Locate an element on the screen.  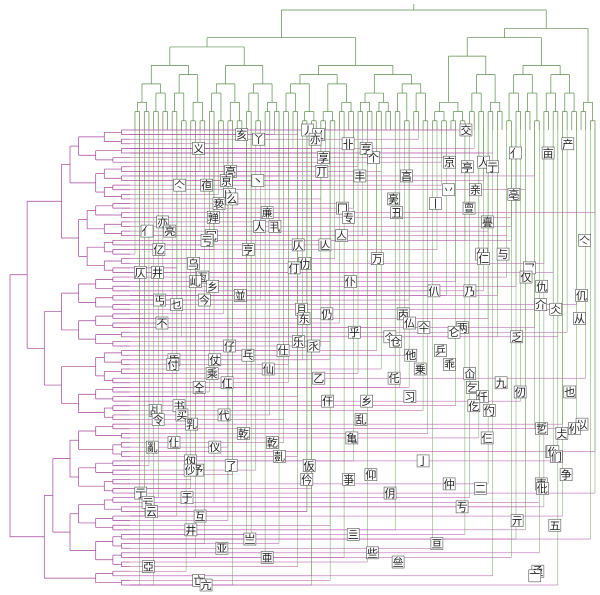
glyph-node: 亽 is located at coordinates (179, 185).